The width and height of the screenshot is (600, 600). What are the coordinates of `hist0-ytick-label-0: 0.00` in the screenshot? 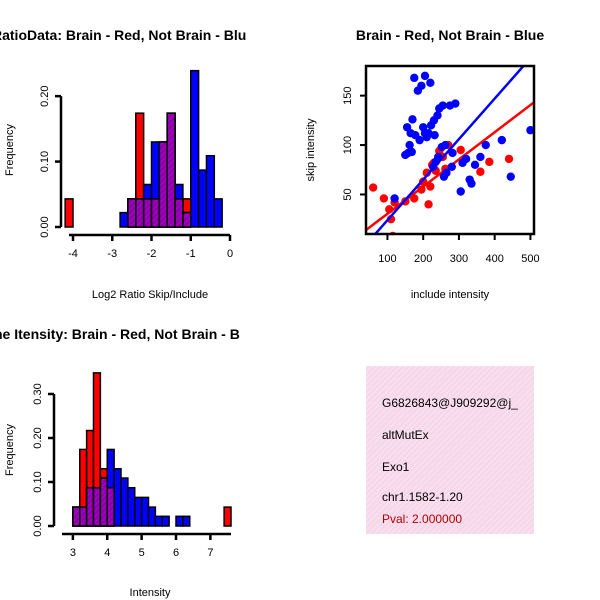 It's located at (45, 226).